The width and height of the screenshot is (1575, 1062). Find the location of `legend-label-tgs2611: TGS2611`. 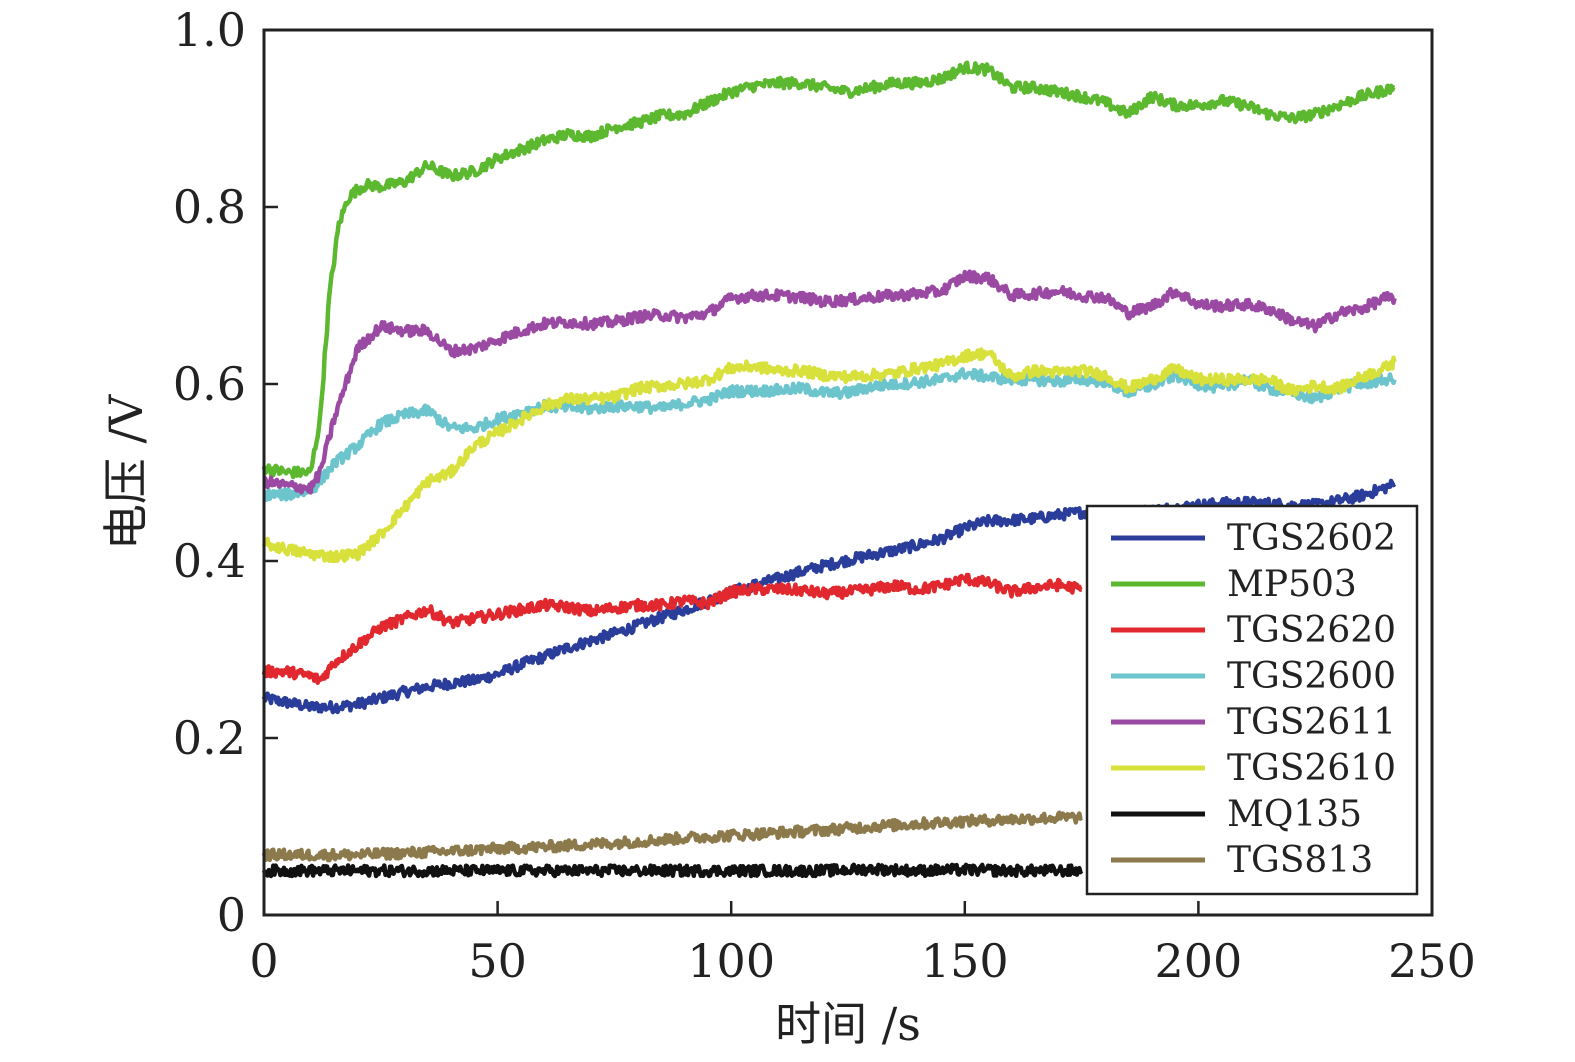

legend-label-tgs2611: TGS2611 is located at coordinates (1311, 722).